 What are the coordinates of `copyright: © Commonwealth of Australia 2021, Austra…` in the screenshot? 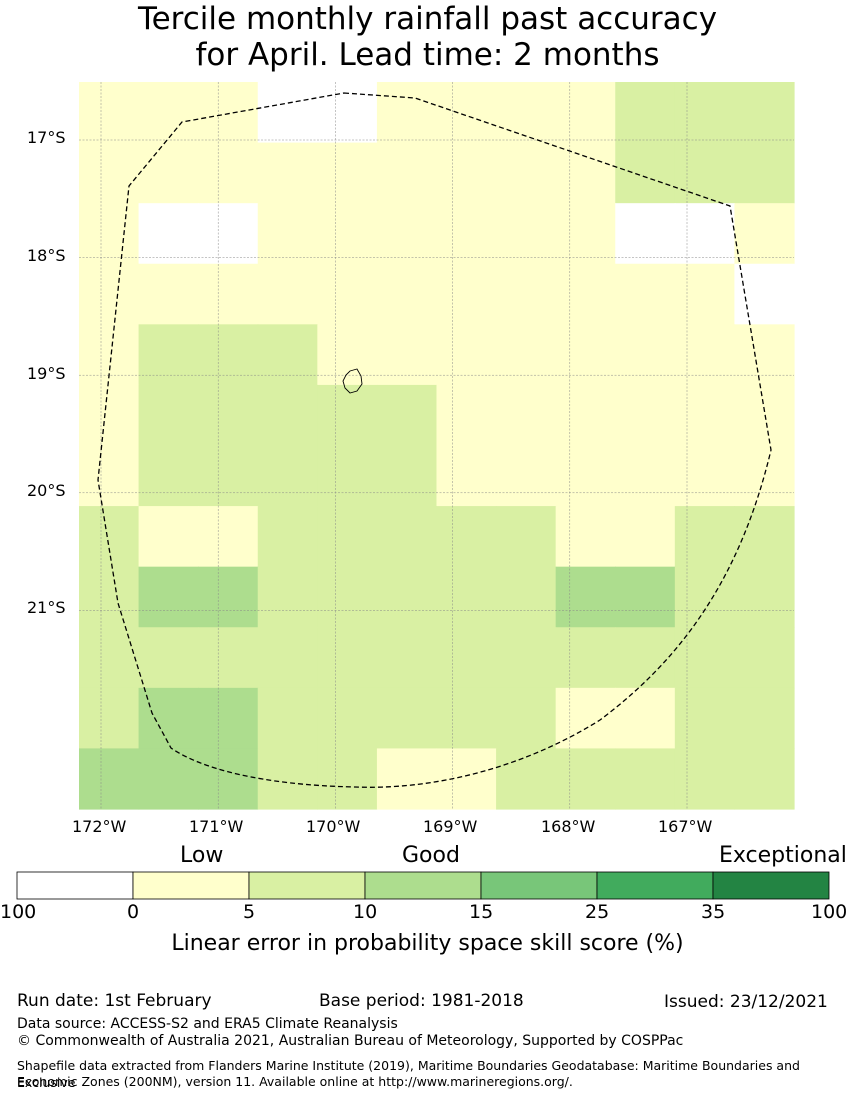 It's located at (350, 1041).